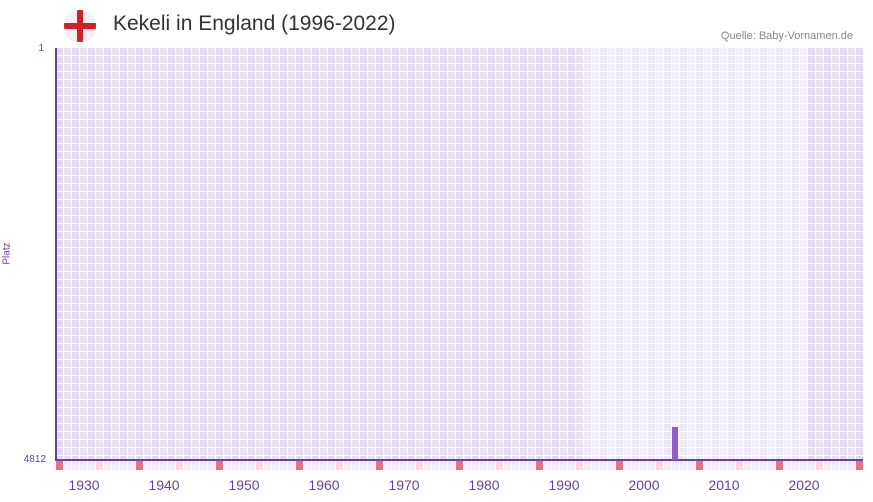 The image size is (873, 502). Describe the element at coordinates (164, 485) in the screenshot. I see `x-tick-label: 1940` at that location.